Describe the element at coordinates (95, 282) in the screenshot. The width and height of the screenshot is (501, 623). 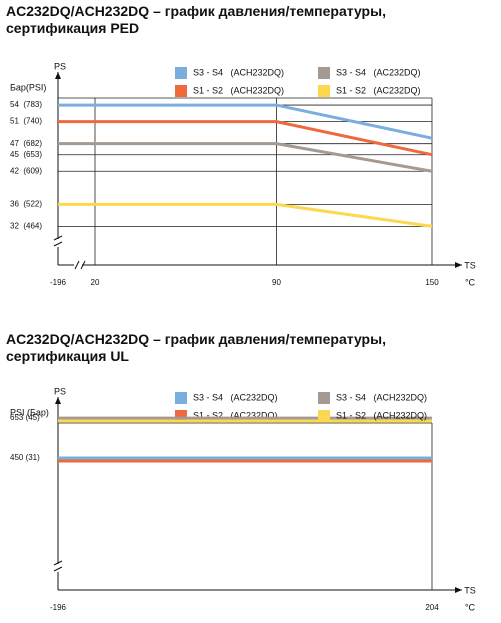
I see `x-tick-label: 20` at that location.